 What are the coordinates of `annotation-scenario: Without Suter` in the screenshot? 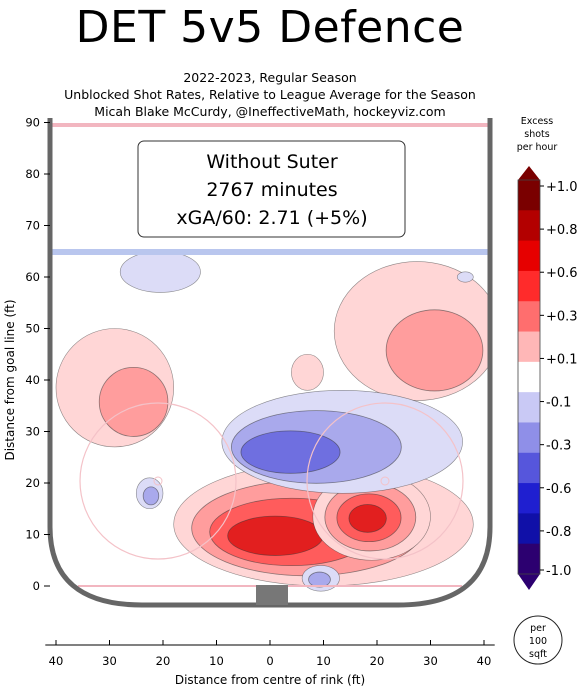 It's located at (272, 162).